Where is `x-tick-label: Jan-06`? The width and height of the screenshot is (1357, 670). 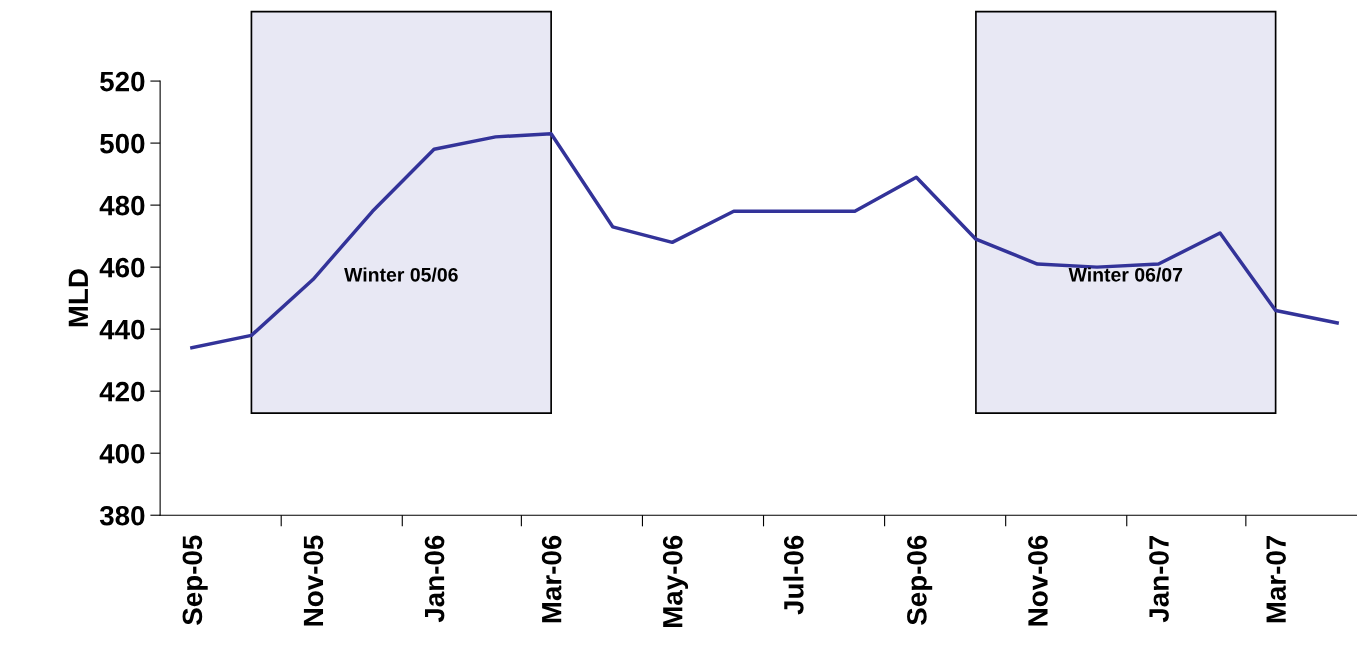 x-tick-label: Jan-06 is located at coordinates (434, 579).